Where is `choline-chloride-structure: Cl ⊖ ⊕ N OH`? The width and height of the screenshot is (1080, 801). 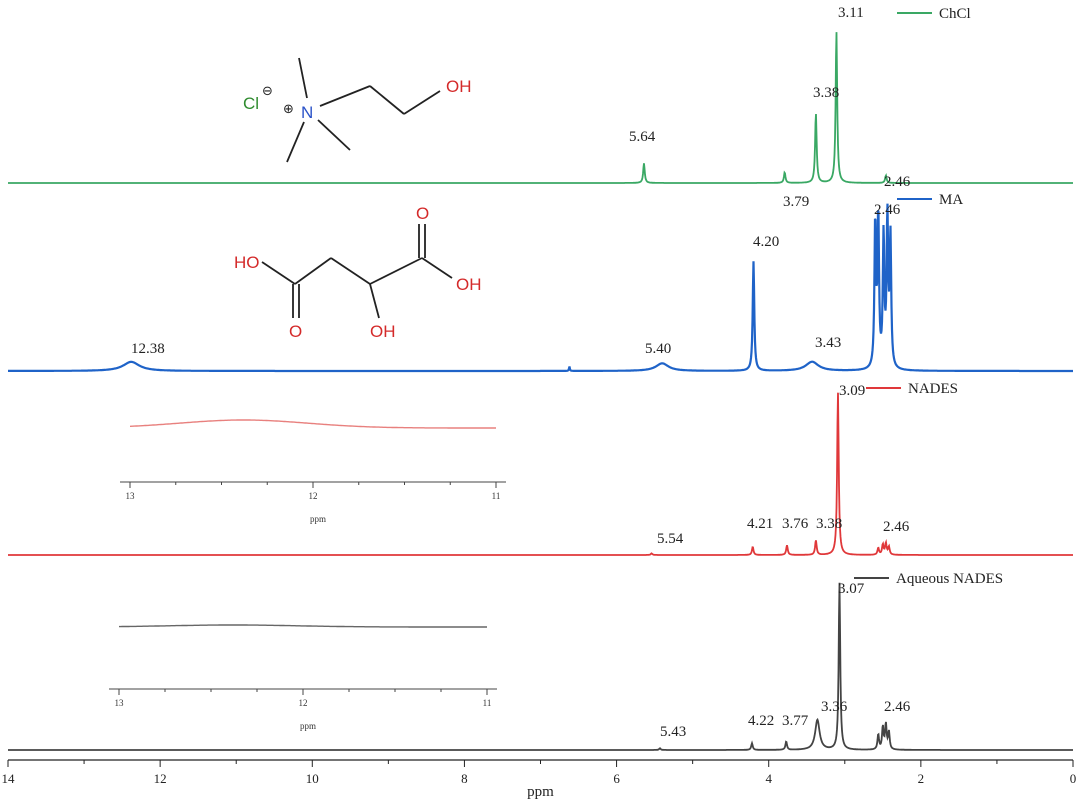
choline-chloride-structure: Cl ⊖ ⊕ N OH is located at coordinates (357, 110).